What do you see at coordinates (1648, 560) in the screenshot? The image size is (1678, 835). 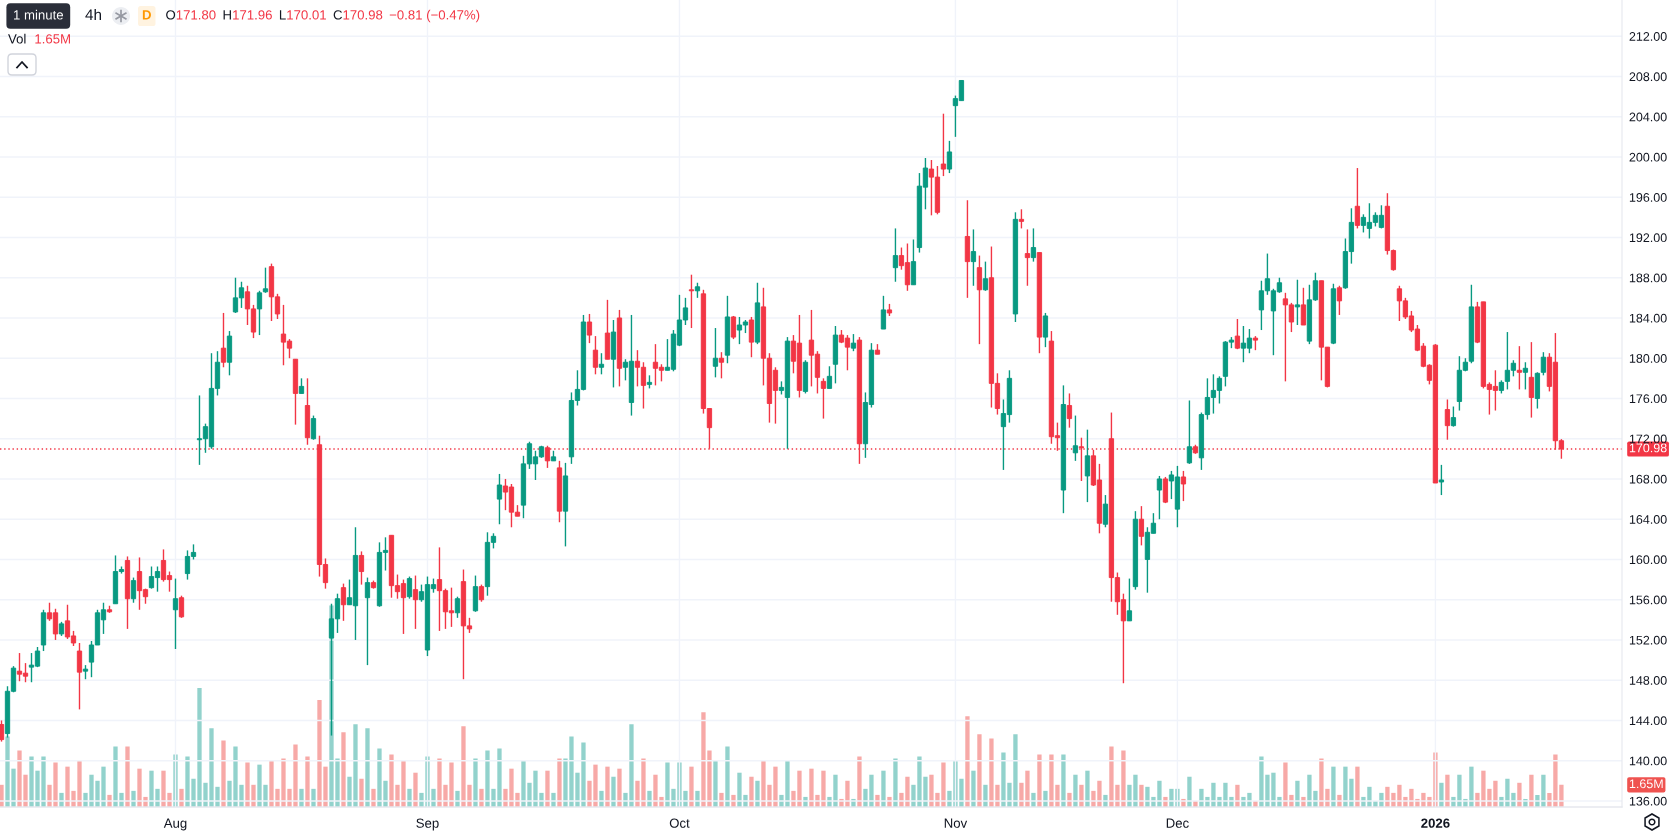 I see `y-tick-label: 160.00` at bounding box center [1648, 560].